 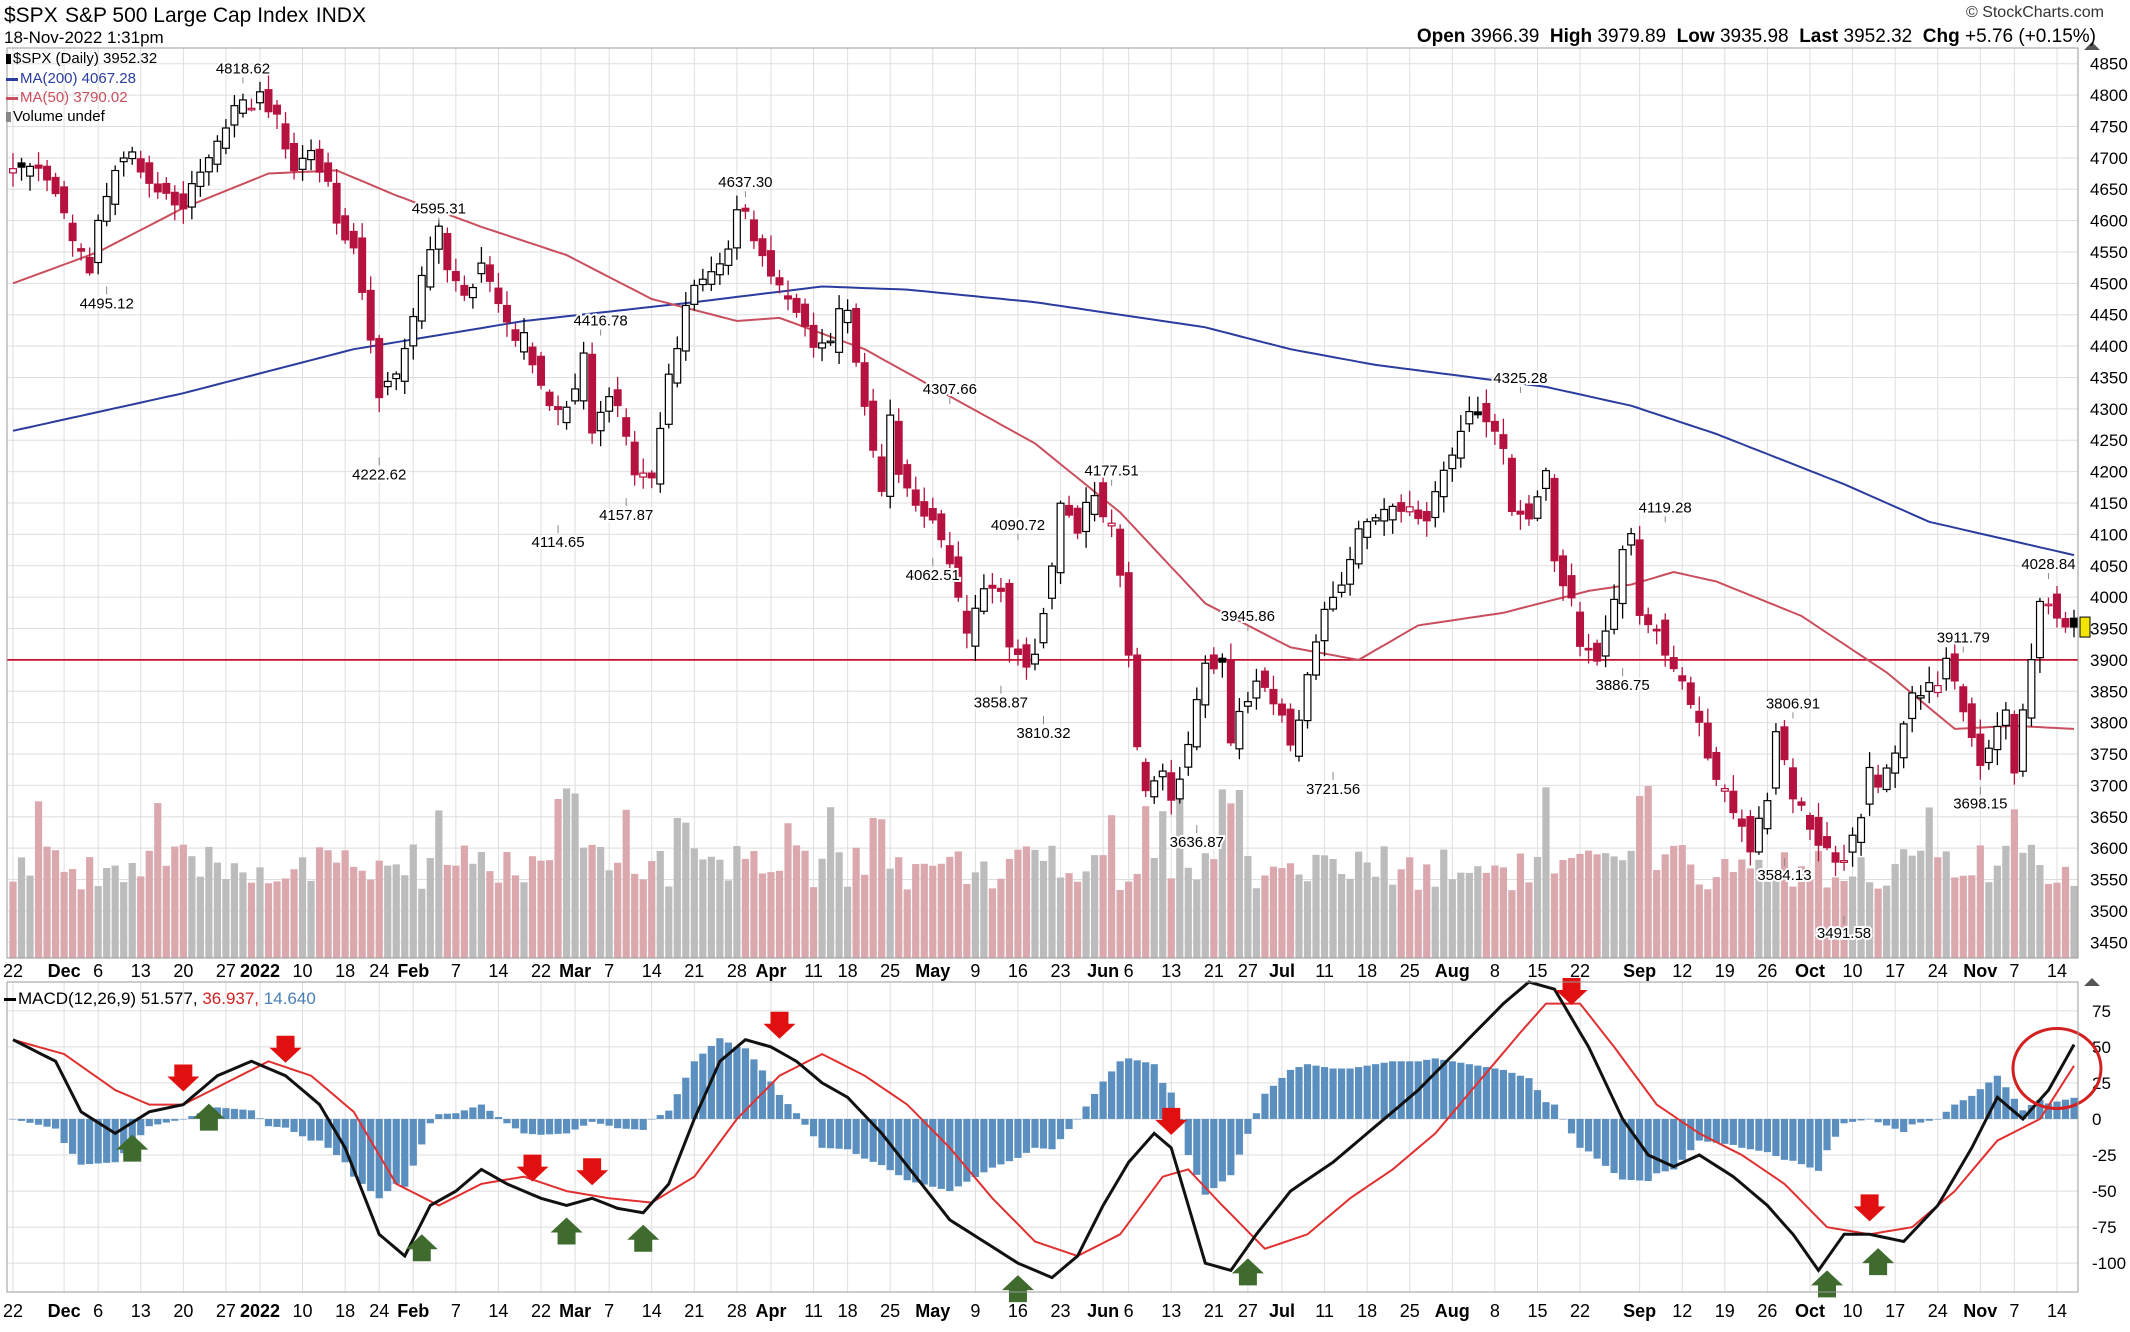 I want to click on pivot-label: 3584.13, so click(x=1784, y=875).